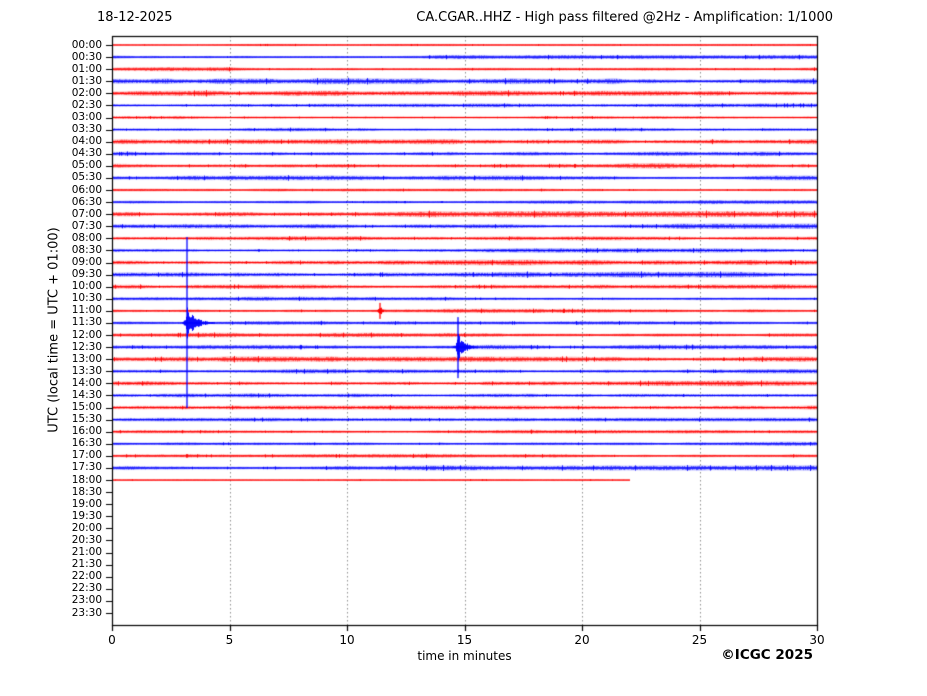 Image resolution: width=927 pixels, height=696 pixels. Describe the element at coordinates (86, 153) in the screenshot. I see `y-tick-label: 04:30` at that location.